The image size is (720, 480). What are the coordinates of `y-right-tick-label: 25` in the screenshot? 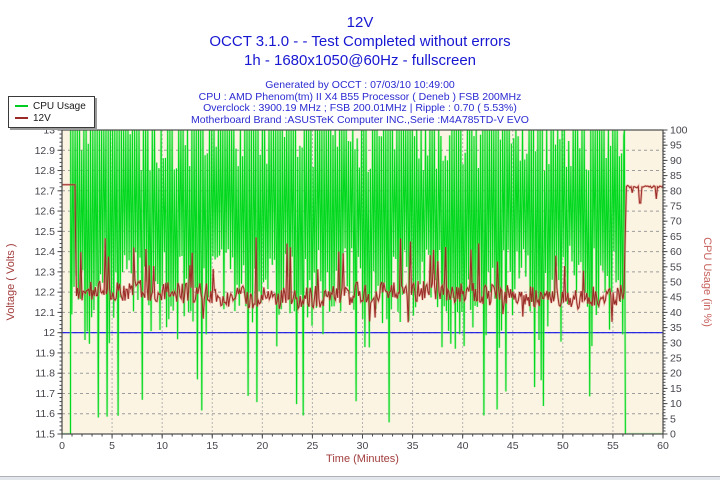 It's located at (676, 359).